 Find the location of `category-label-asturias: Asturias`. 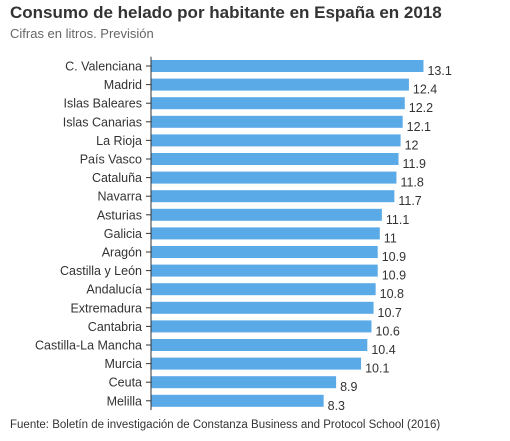

category-label-asturias: Asturias is located at coordinates (119, 215).